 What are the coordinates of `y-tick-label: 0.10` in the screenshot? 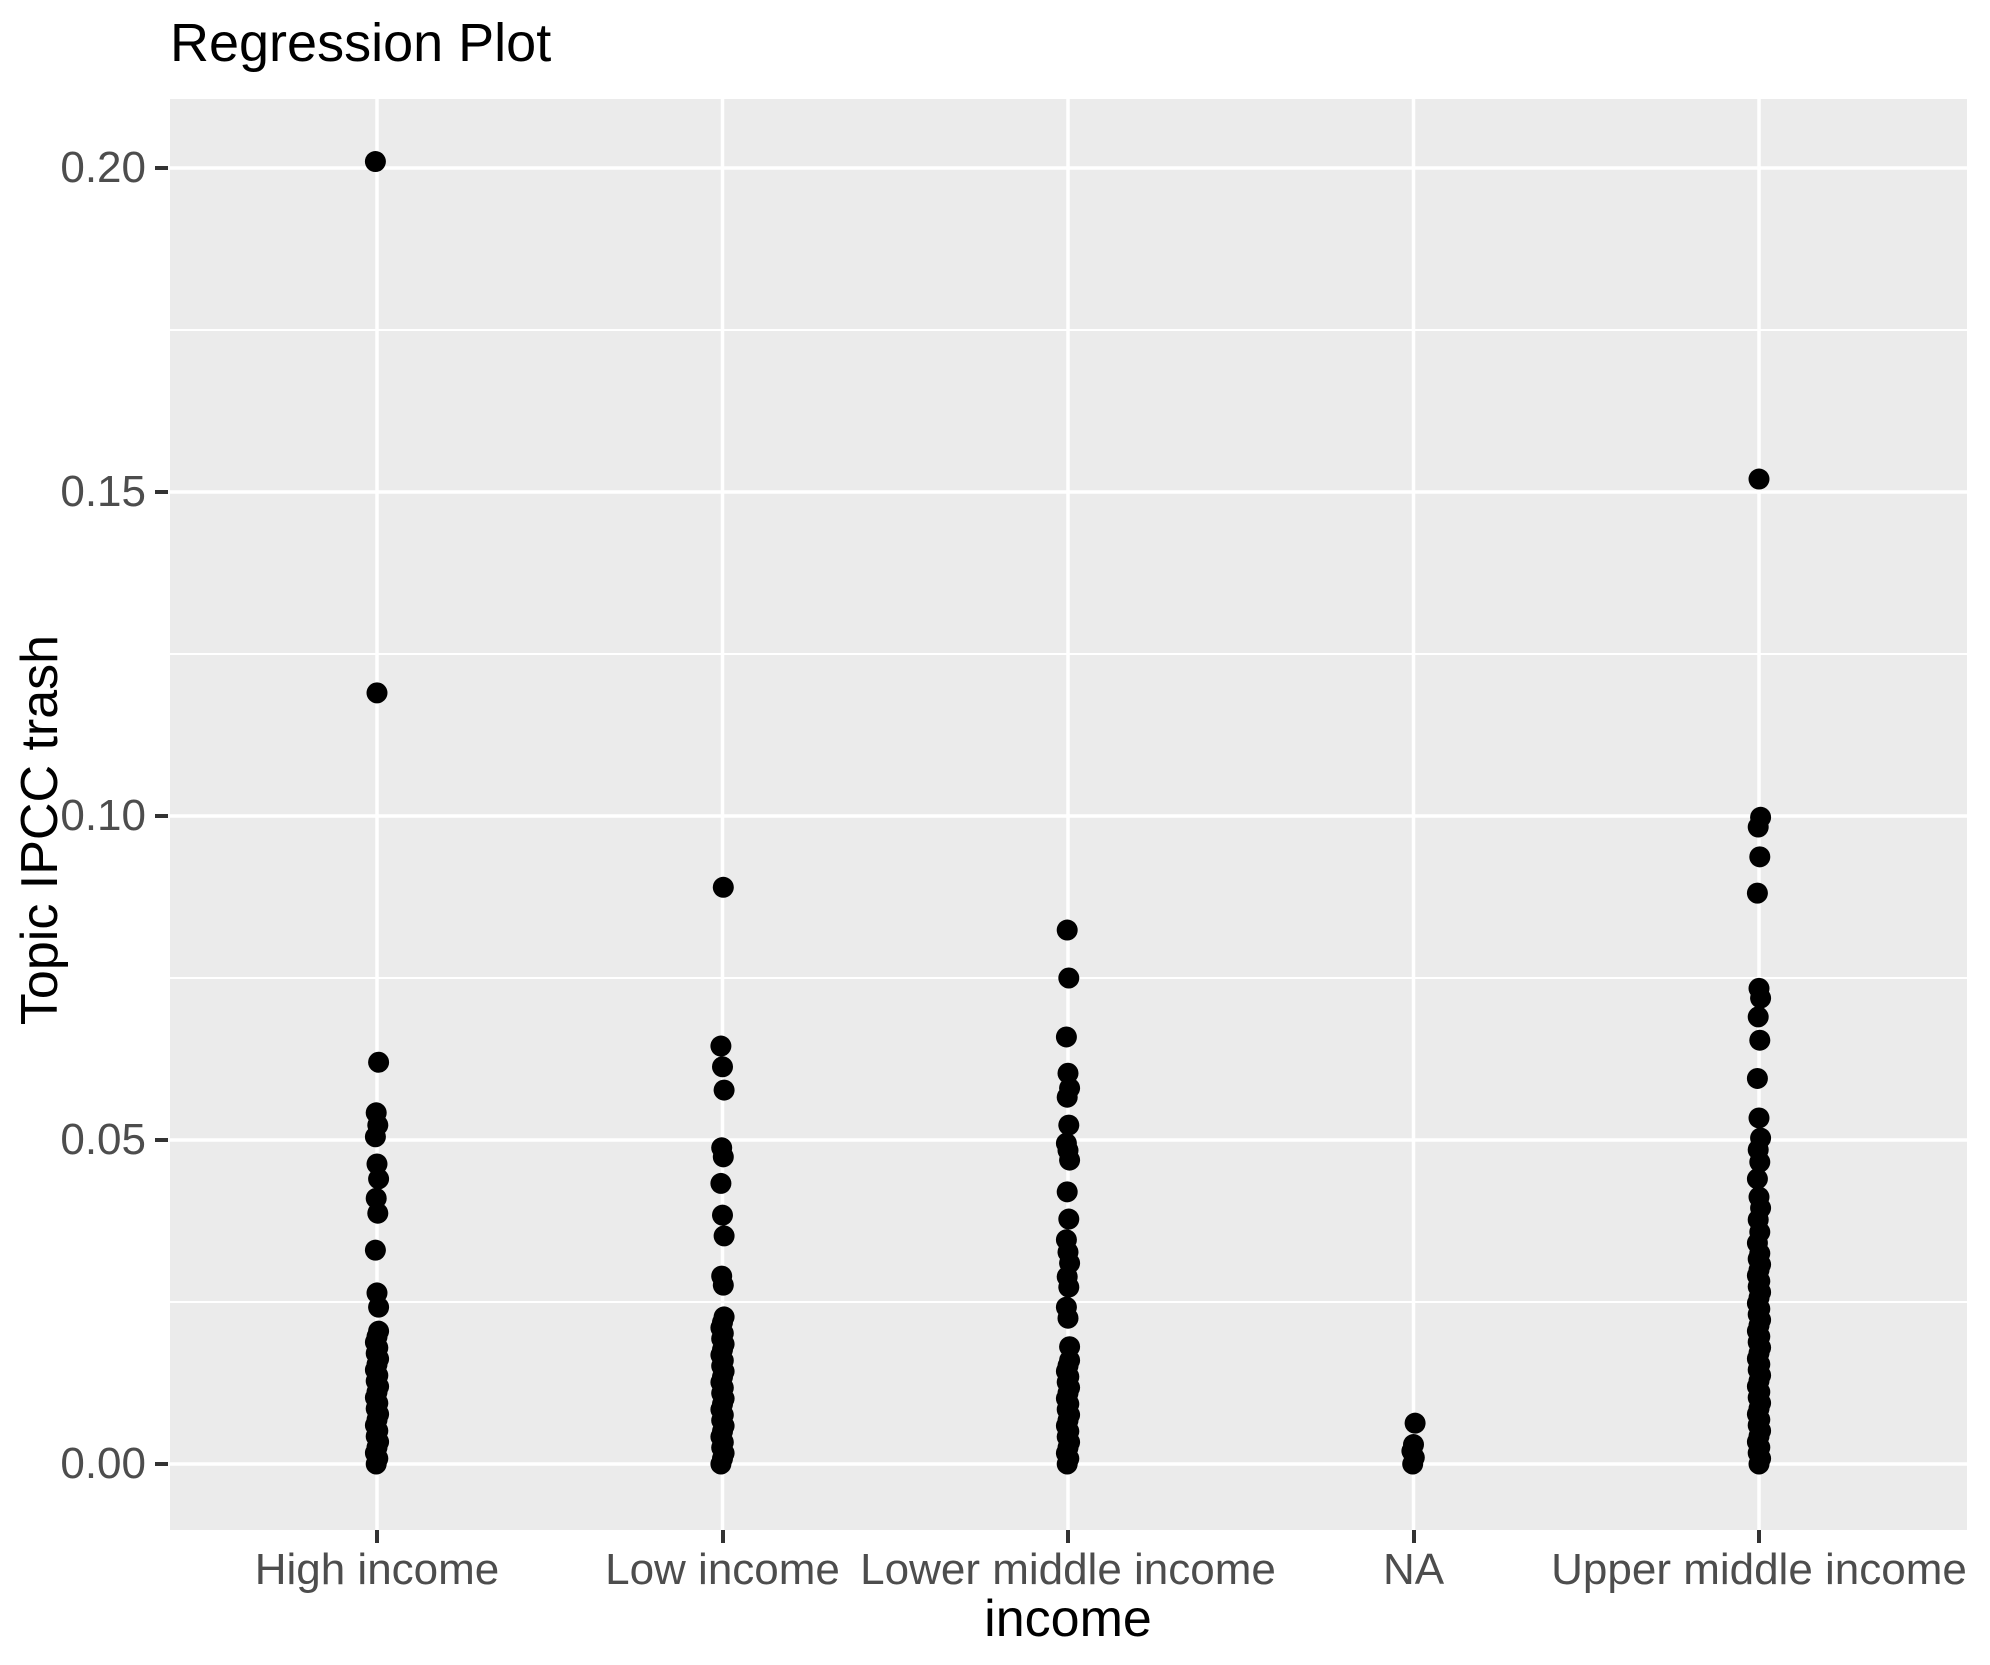 It's located at (103, 815).